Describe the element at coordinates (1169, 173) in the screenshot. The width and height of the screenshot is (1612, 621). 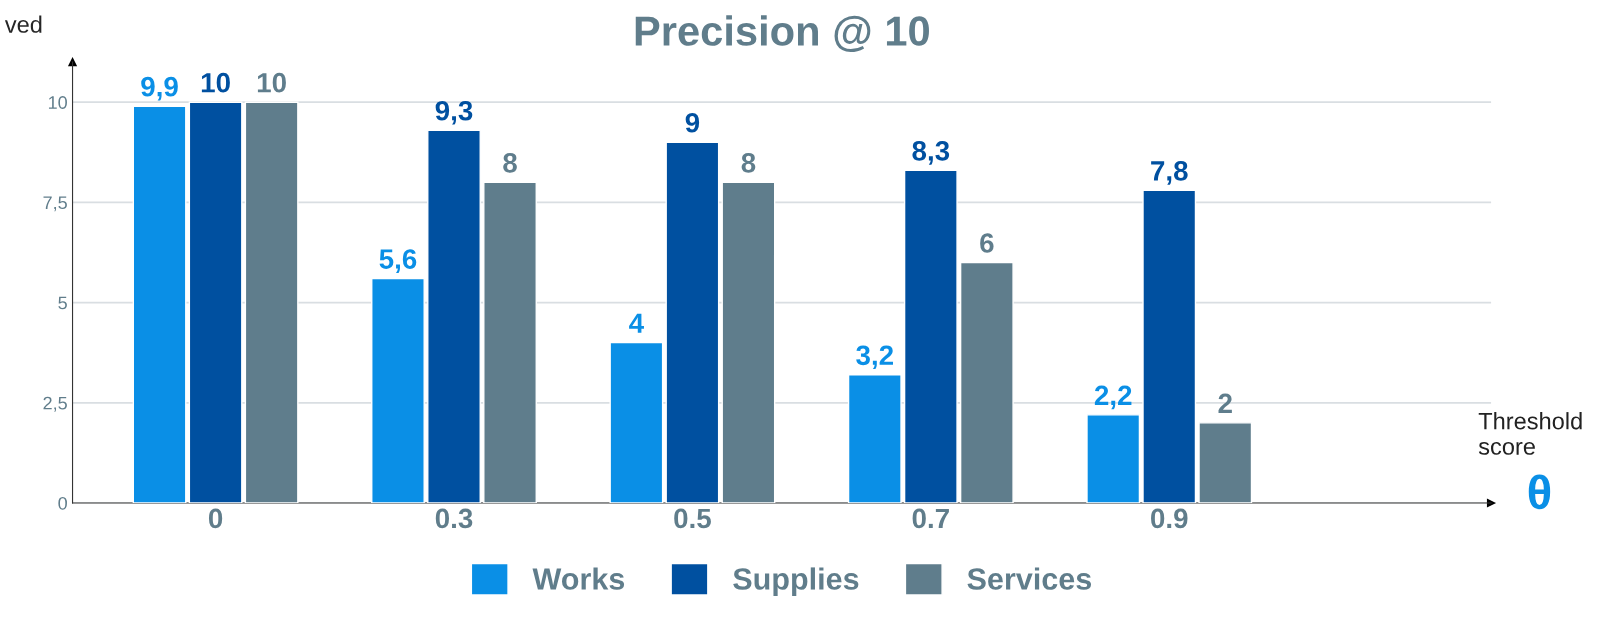
I see `data-label: 7,8` at that location.